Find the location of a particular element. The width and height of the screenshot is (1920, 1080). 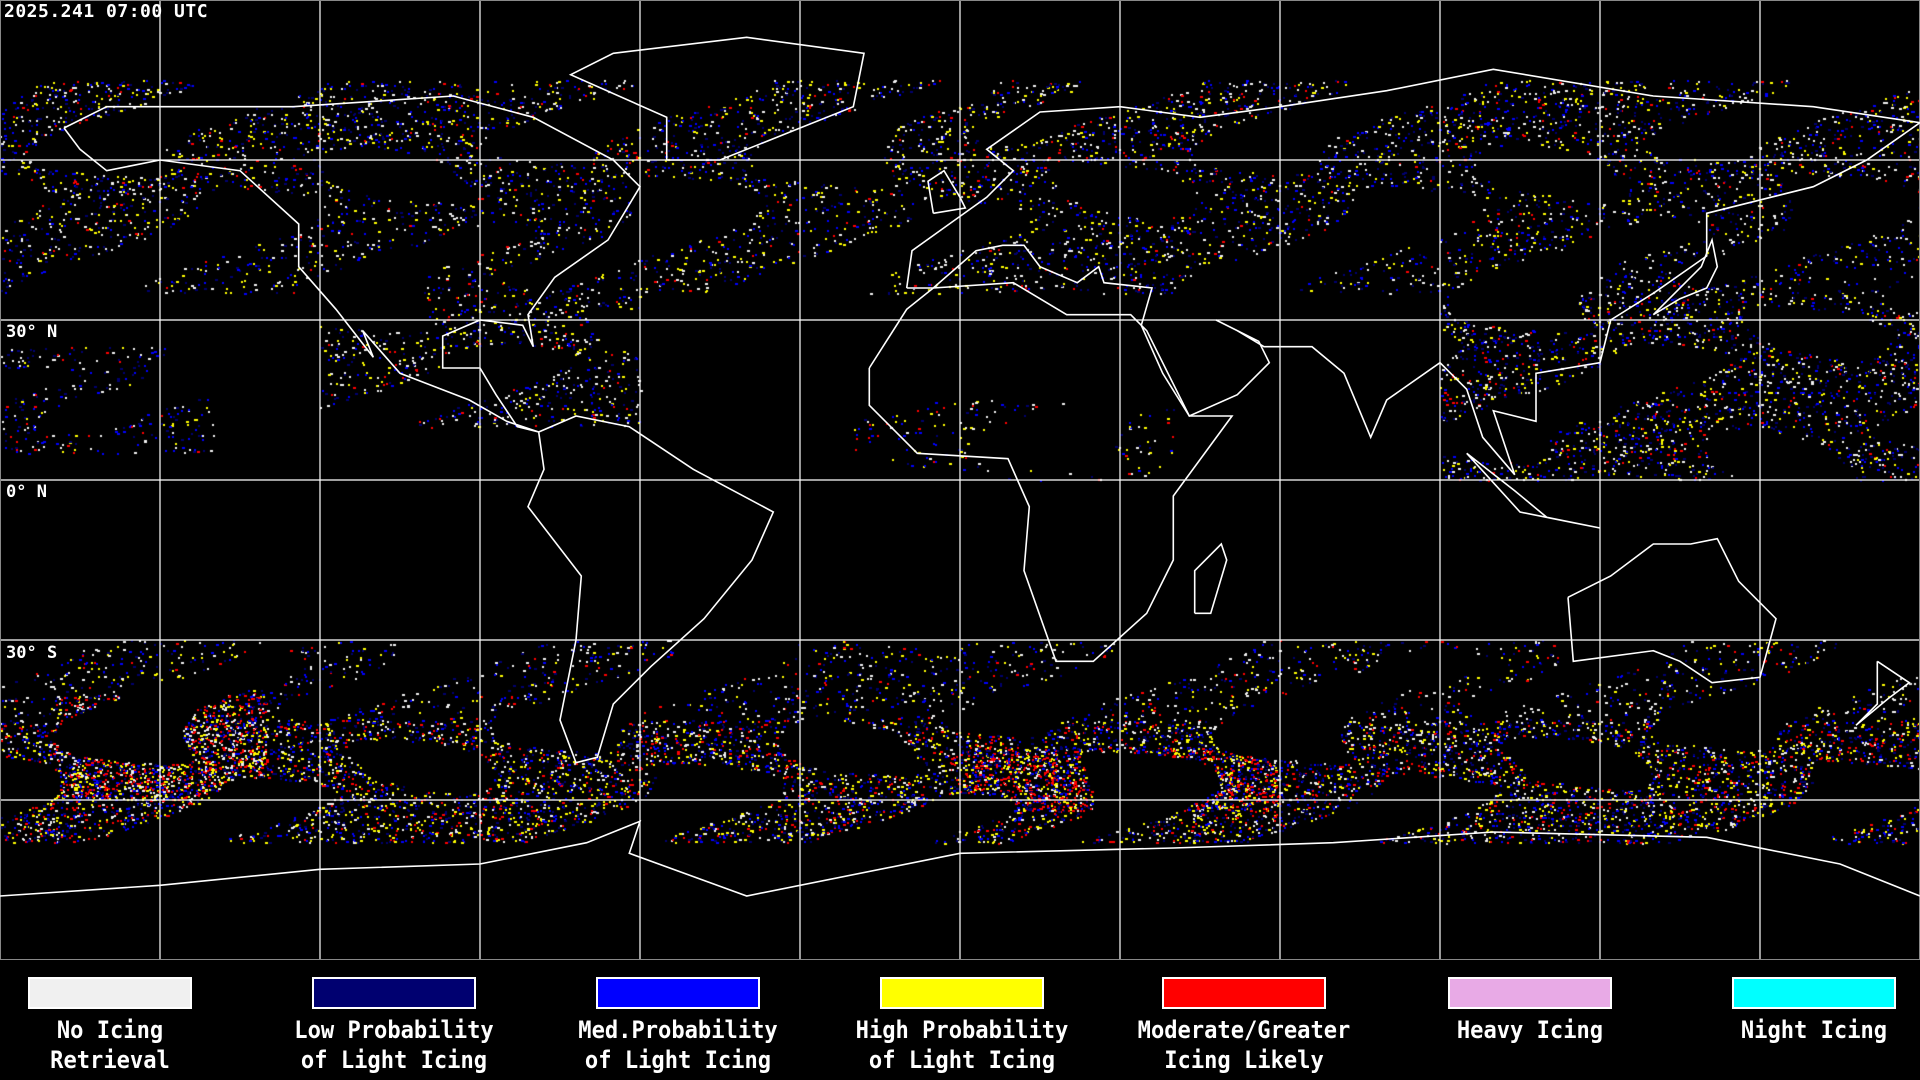

legend-item-low-probability: Low Probability of Light Icing is located at coordinates (394, 1025).